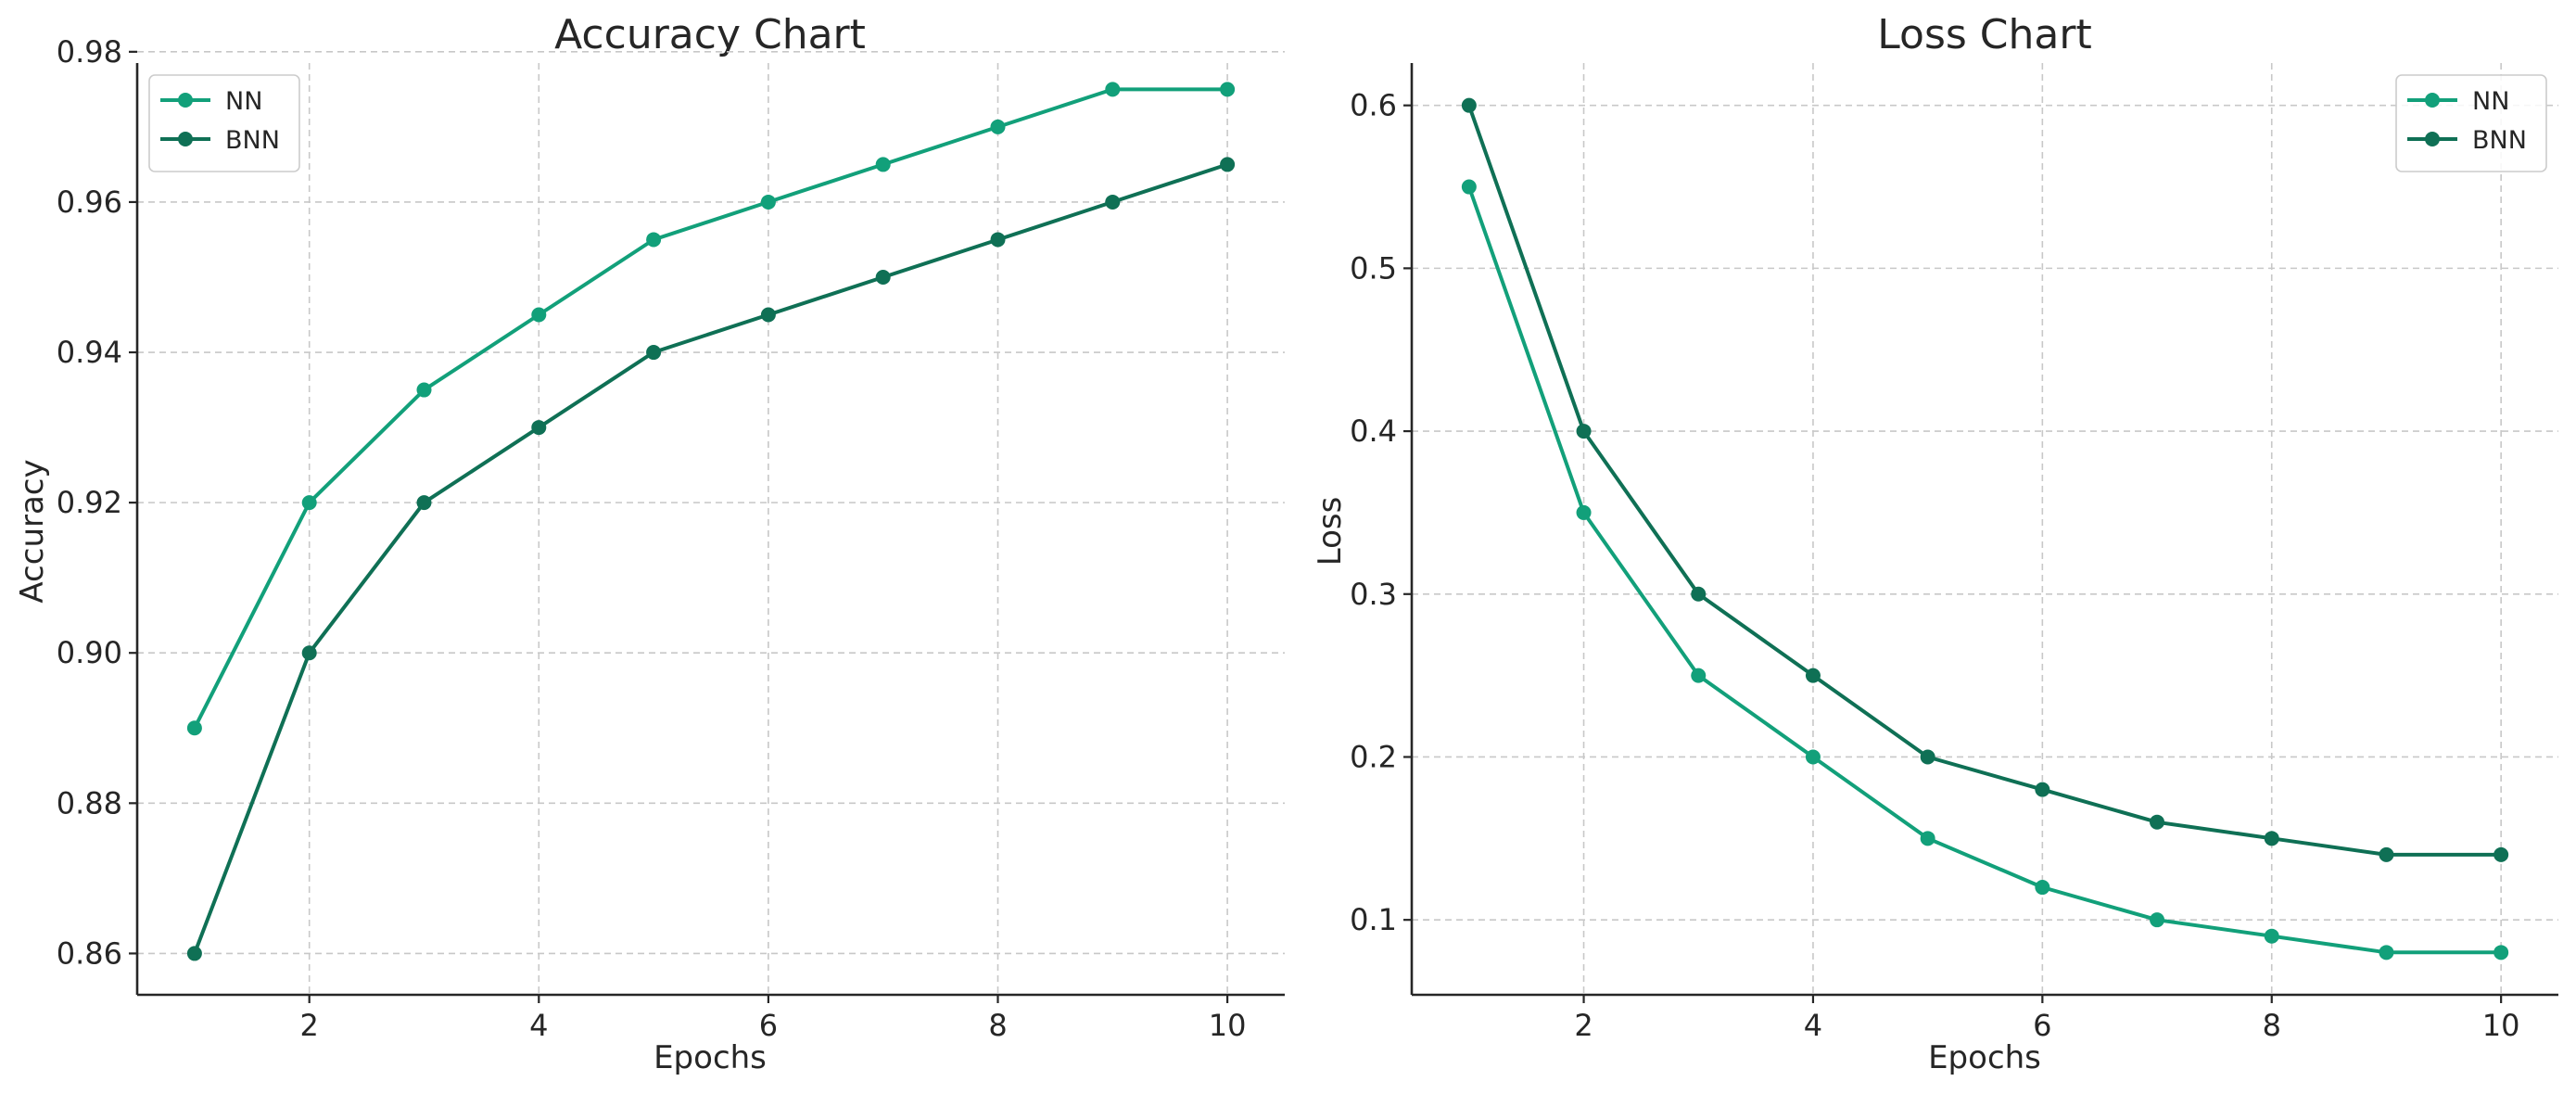 The height and width of the screenshot is (1094, 2576). Describe the element at coordinates (1984, 34) in the screenshot. I see `chart-title: Loss Chart` at that location.